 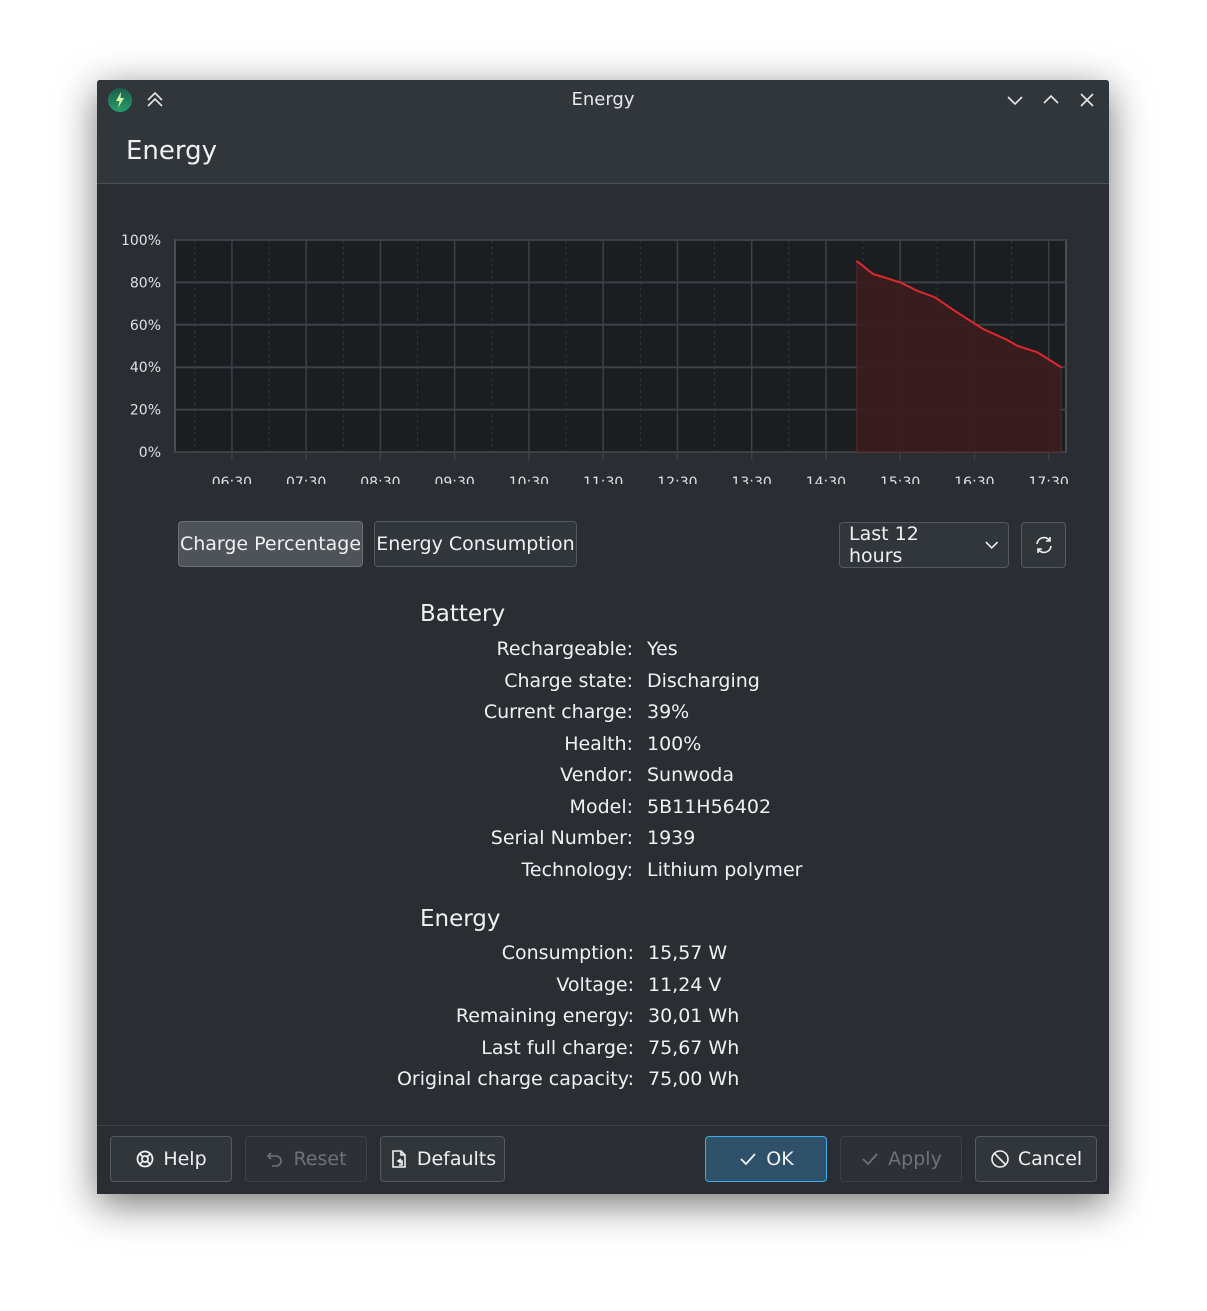 I want to click on x-tick-label: 10:30, so click(x=529, y=479).